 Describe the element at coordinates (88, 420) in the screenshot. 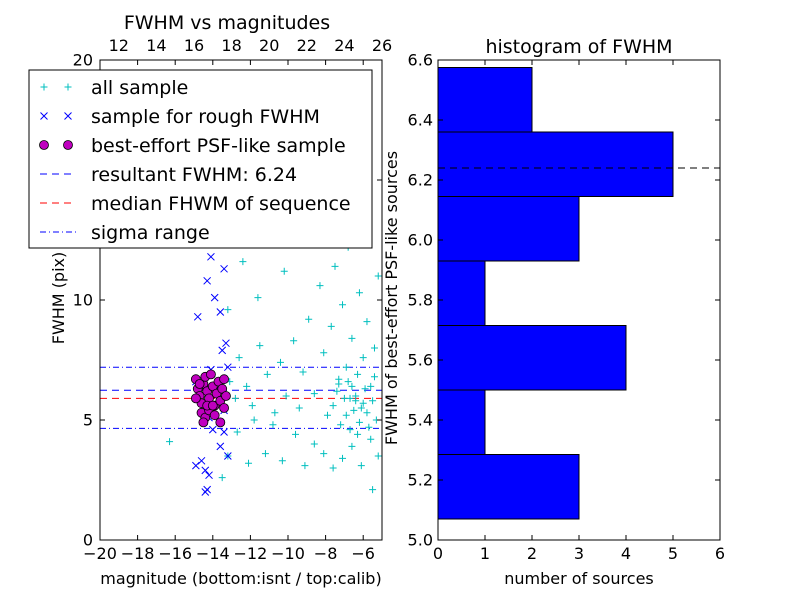

I see `scatter-y-tick-label: 5` at that location.